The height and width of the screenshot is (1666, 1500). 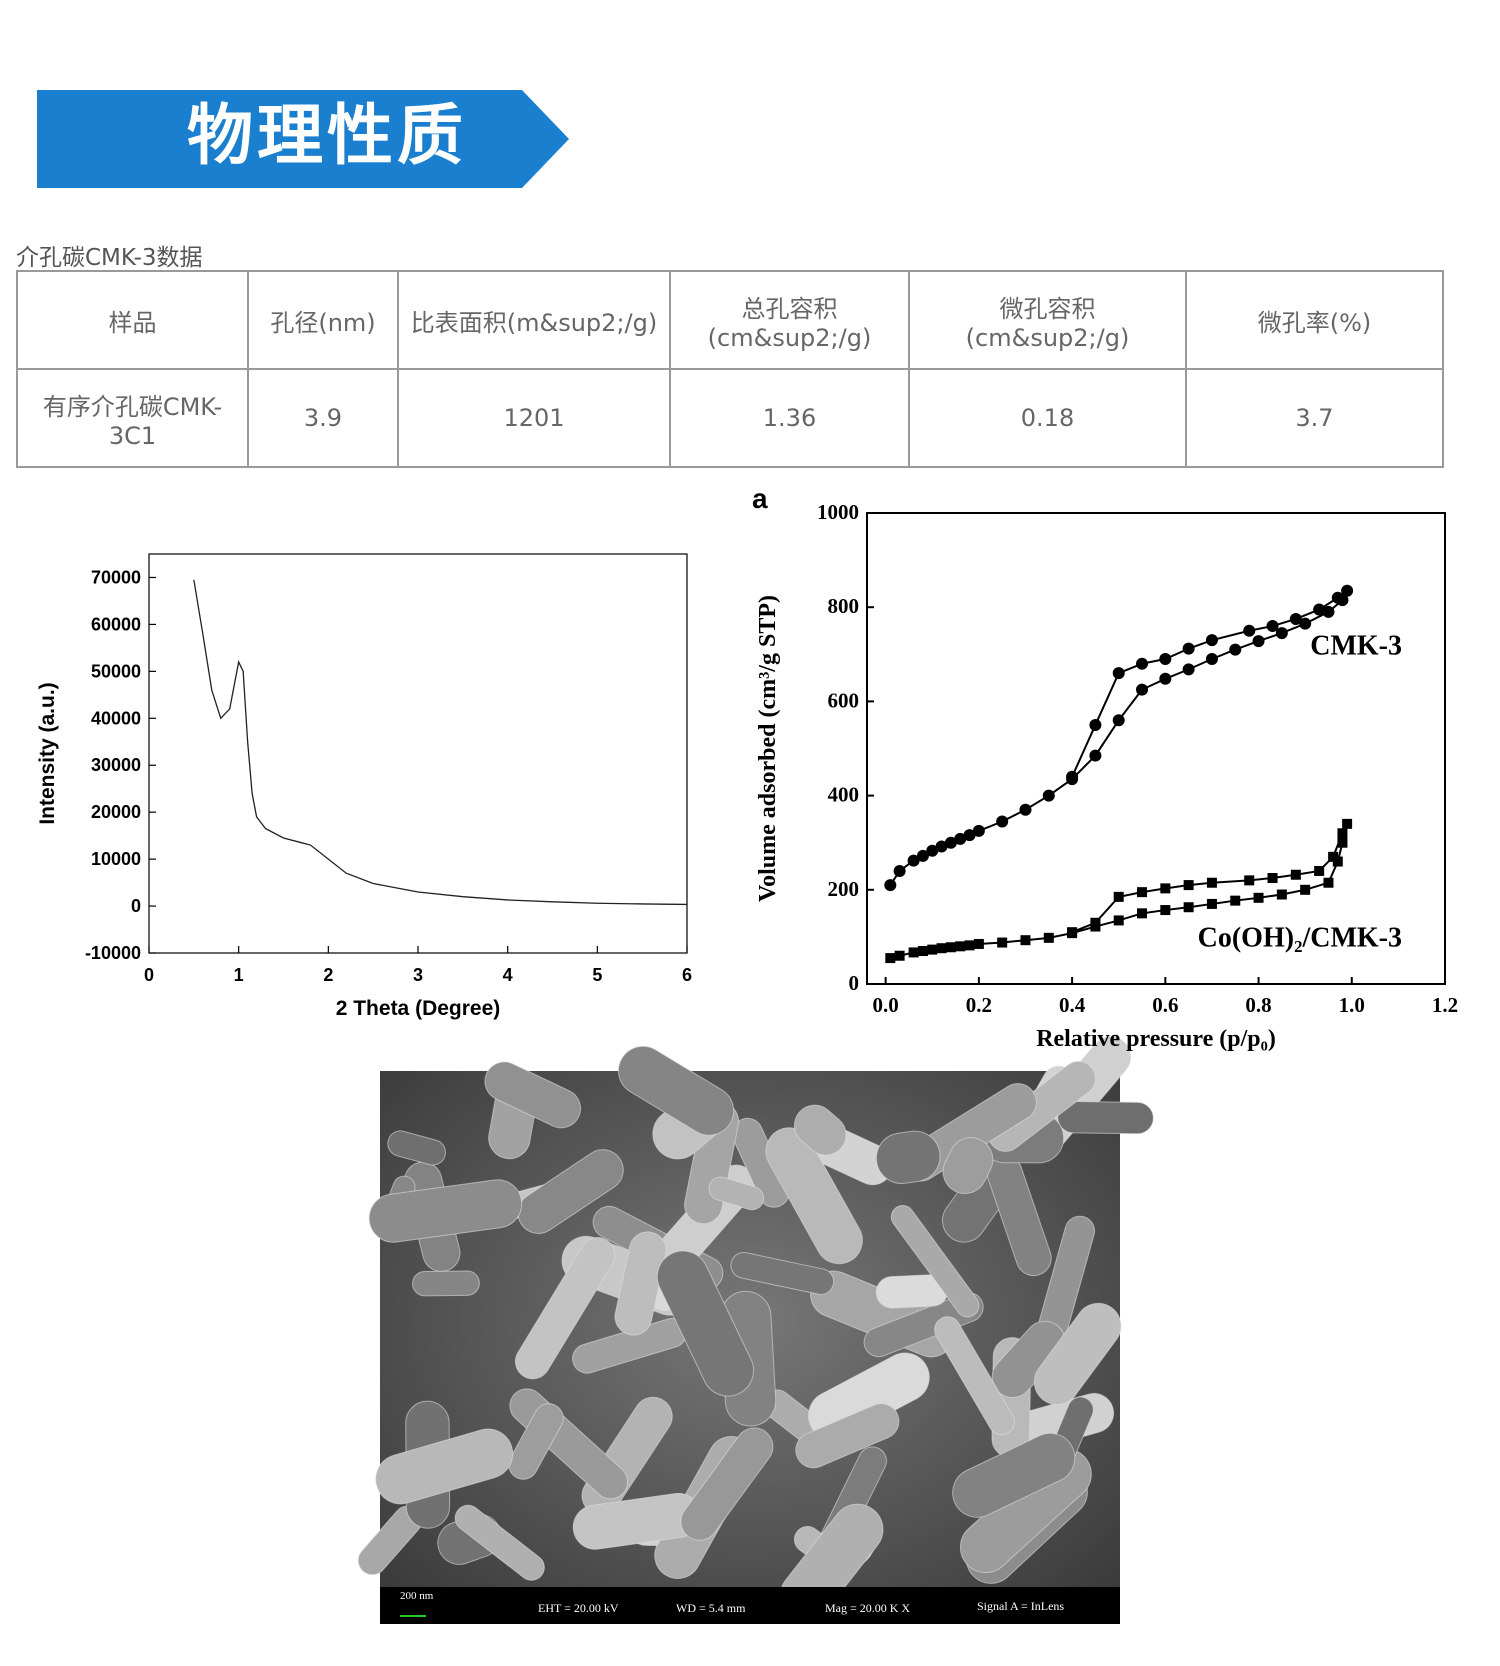 What do you see at coordinates (116, 718) in the screenshot?
I see `y-tick-label: 40000` at bounding box center [116, 718].